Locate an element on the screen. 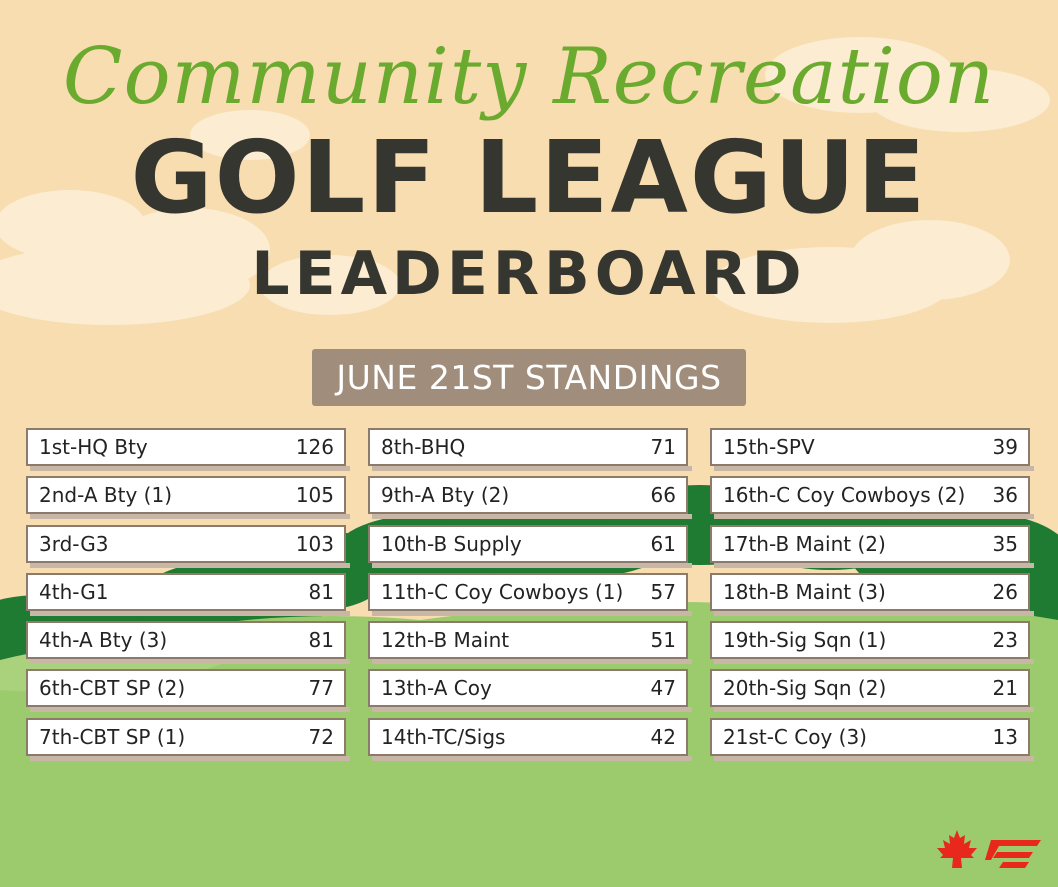  standings-date-banner: JUNE 21ST STANDINGS is located at coordinates (529, 377).